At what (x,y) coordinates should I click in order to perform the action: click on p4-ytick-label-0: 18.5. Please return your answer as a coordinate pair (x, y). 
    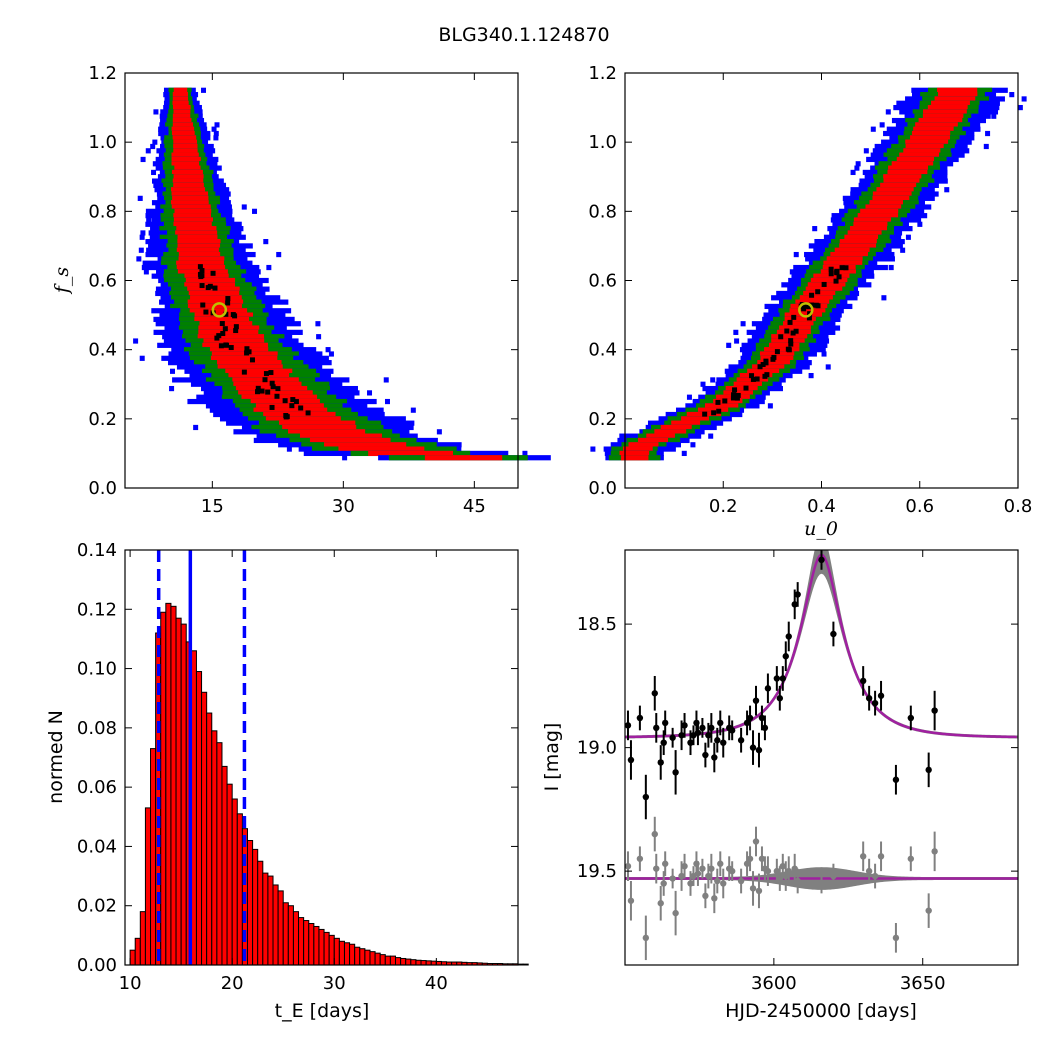
    Looking at the image, I should click on (597, 624).